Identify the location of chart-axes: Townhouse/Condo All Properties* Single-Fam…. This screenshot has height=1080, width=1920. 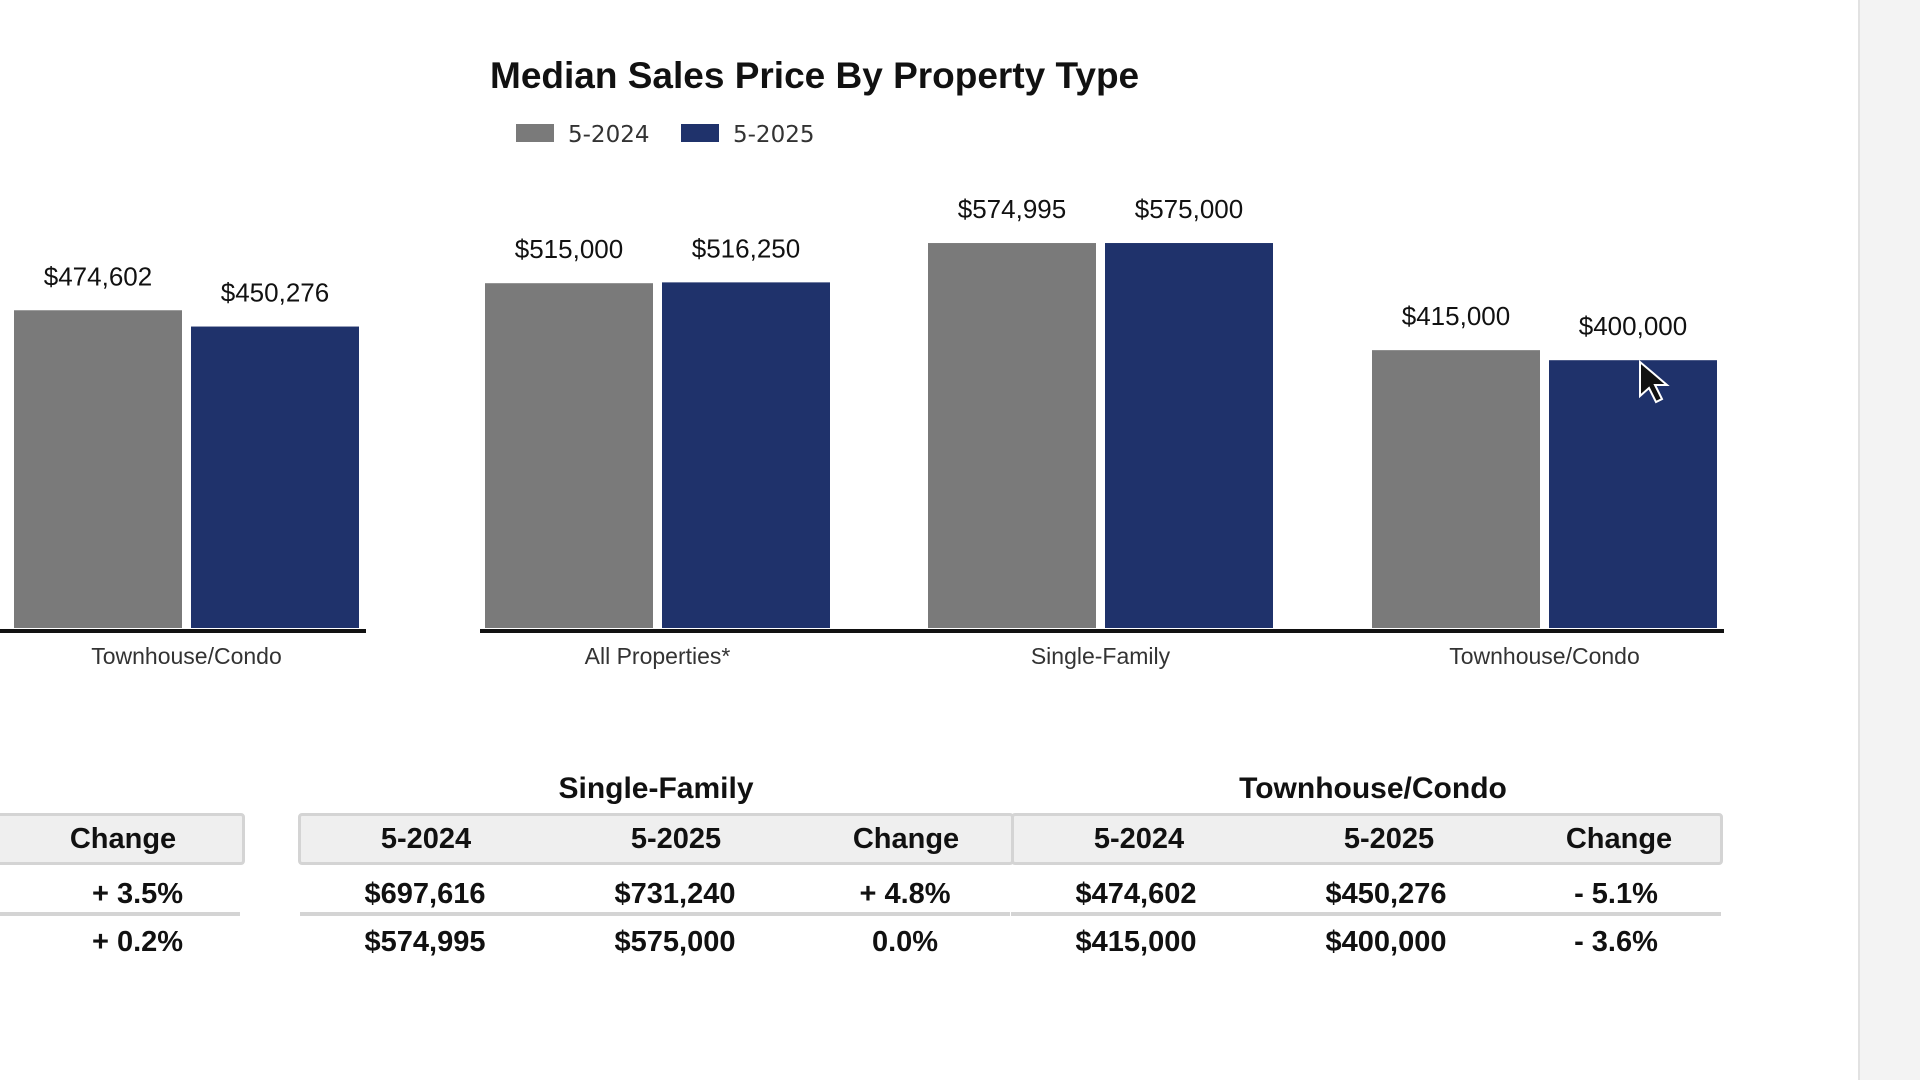
(862, 649).